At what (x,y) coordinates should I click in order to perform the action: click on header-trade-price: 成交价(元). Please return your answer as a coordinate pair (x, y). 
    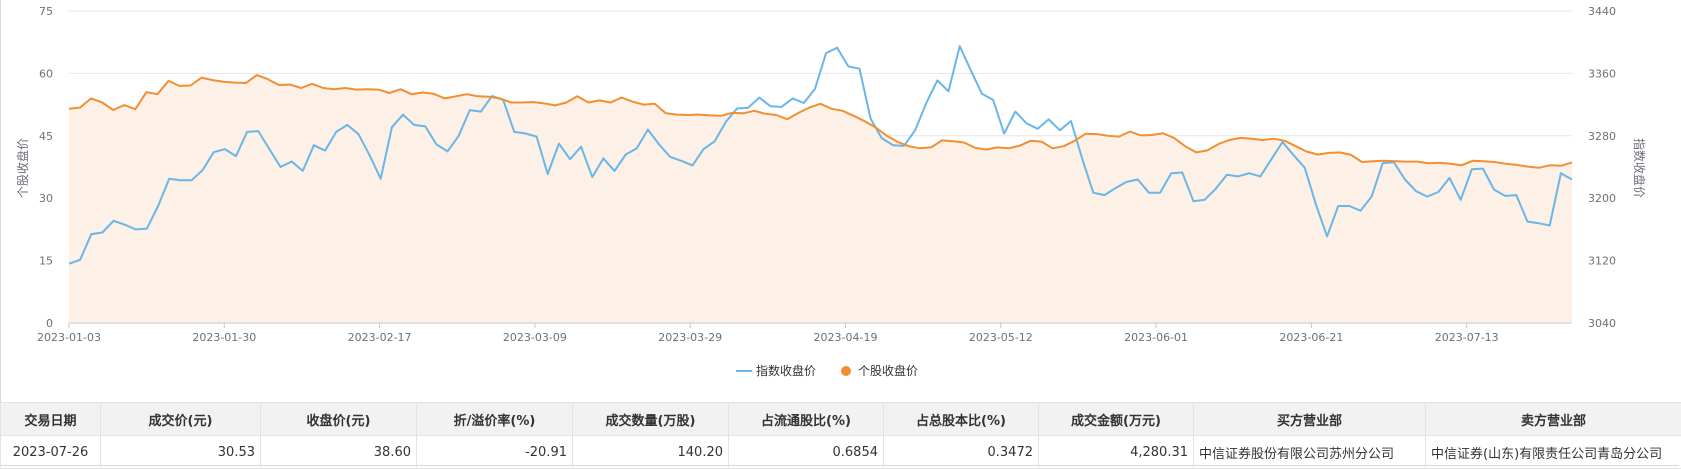
    Looking at the image, I should click on (181, 419).